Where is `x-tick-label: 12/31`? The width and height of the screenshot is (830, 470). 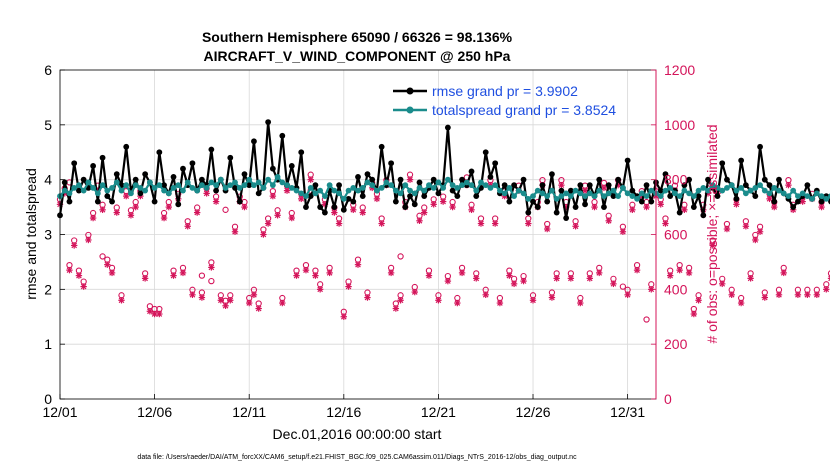 x-tick-label: 12/31 is located at coordinates (627, 412).